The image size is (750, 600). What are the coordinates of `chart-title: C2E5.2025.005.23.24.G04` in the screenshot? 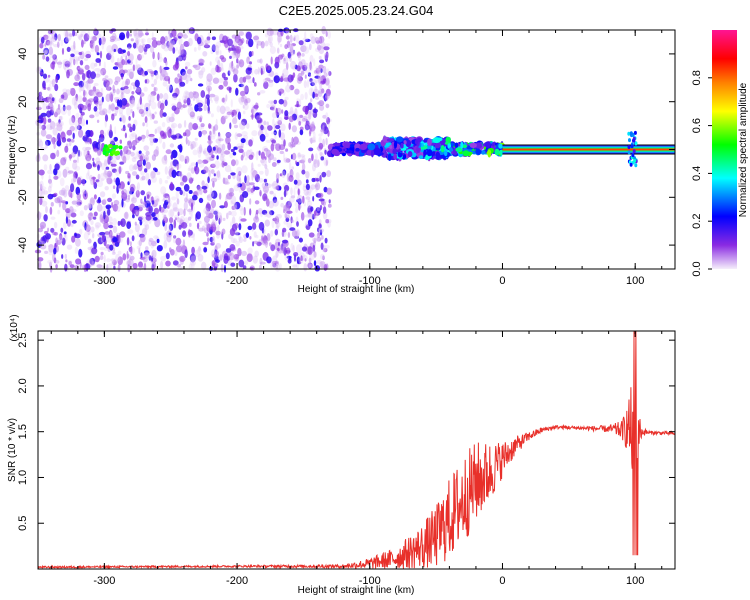 It's located at (356, 10).